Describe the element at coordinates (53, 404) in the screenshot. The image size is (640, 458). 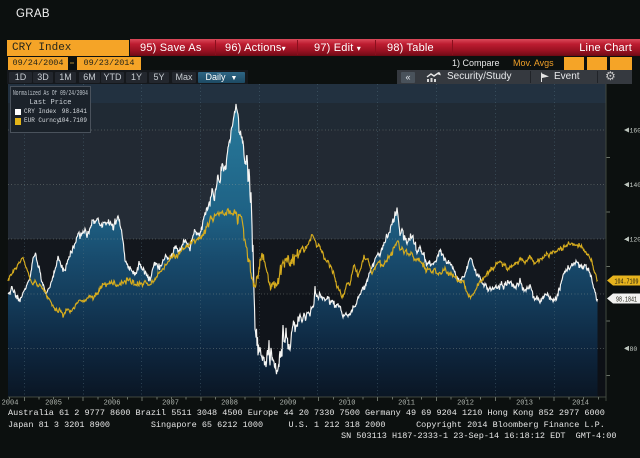
I see `svg-text: 2005` at that location.